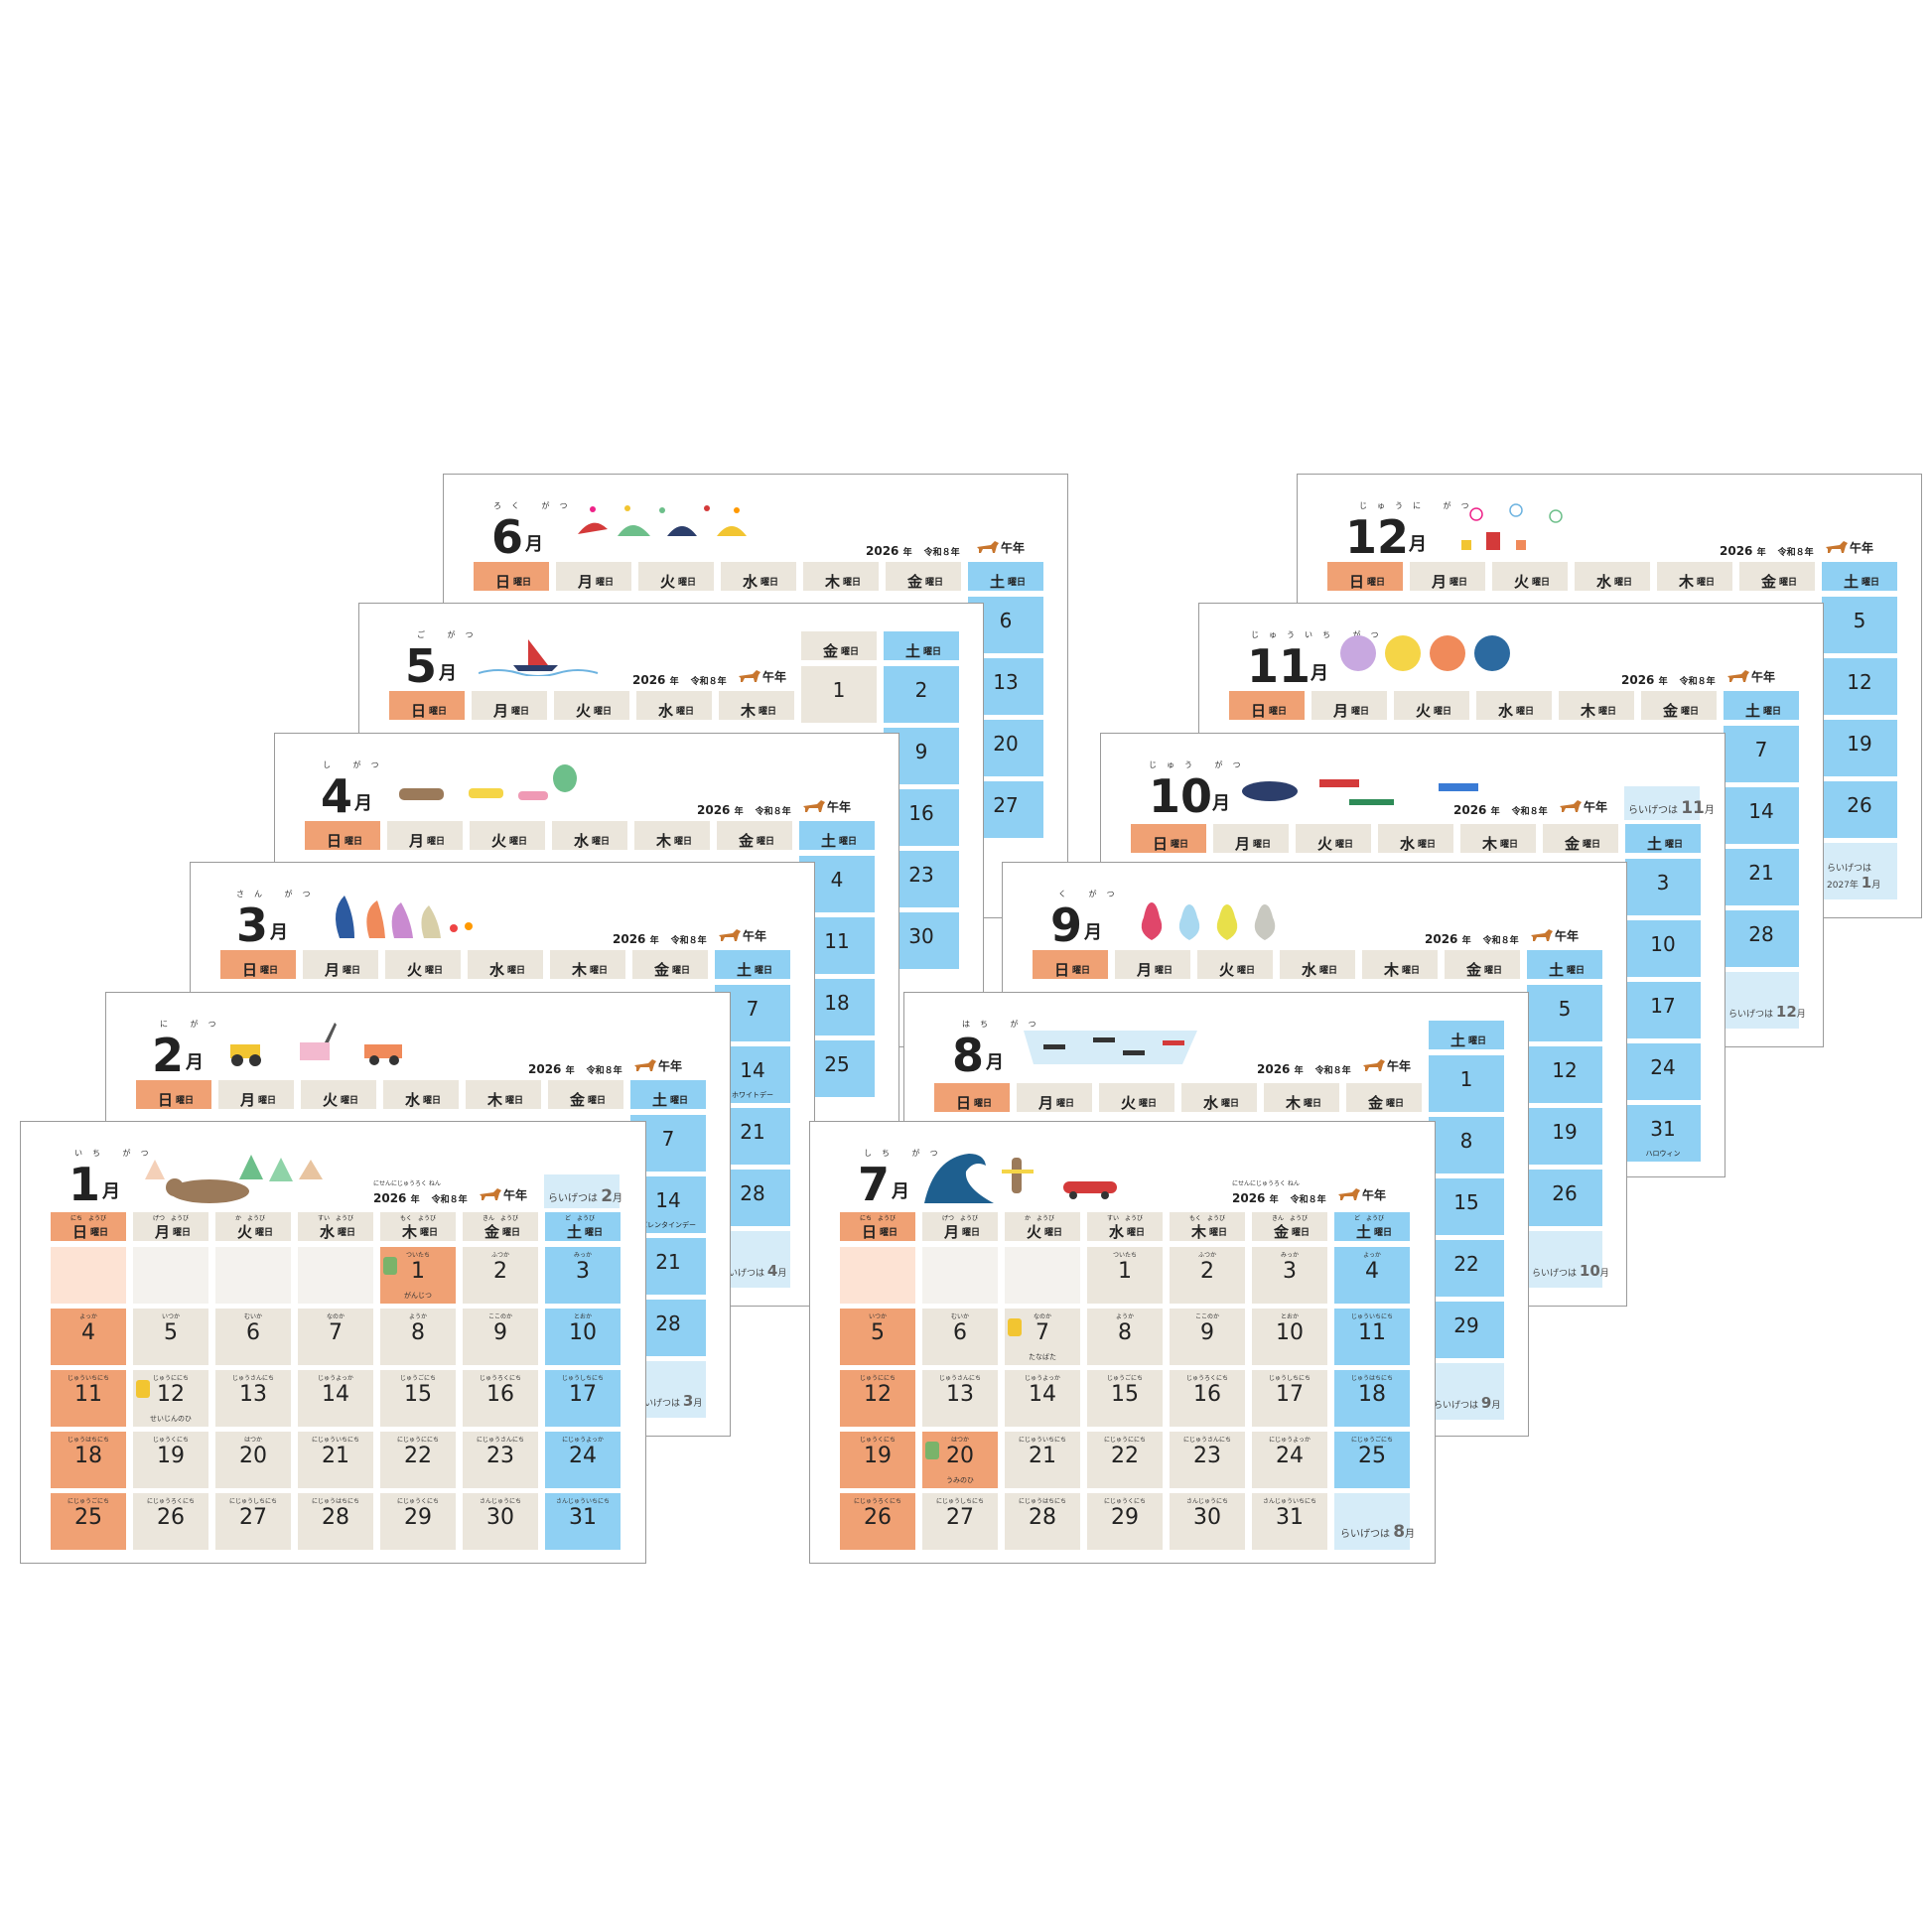  I want to click on month-ruby: はち がつ, so click(1004, 1024).